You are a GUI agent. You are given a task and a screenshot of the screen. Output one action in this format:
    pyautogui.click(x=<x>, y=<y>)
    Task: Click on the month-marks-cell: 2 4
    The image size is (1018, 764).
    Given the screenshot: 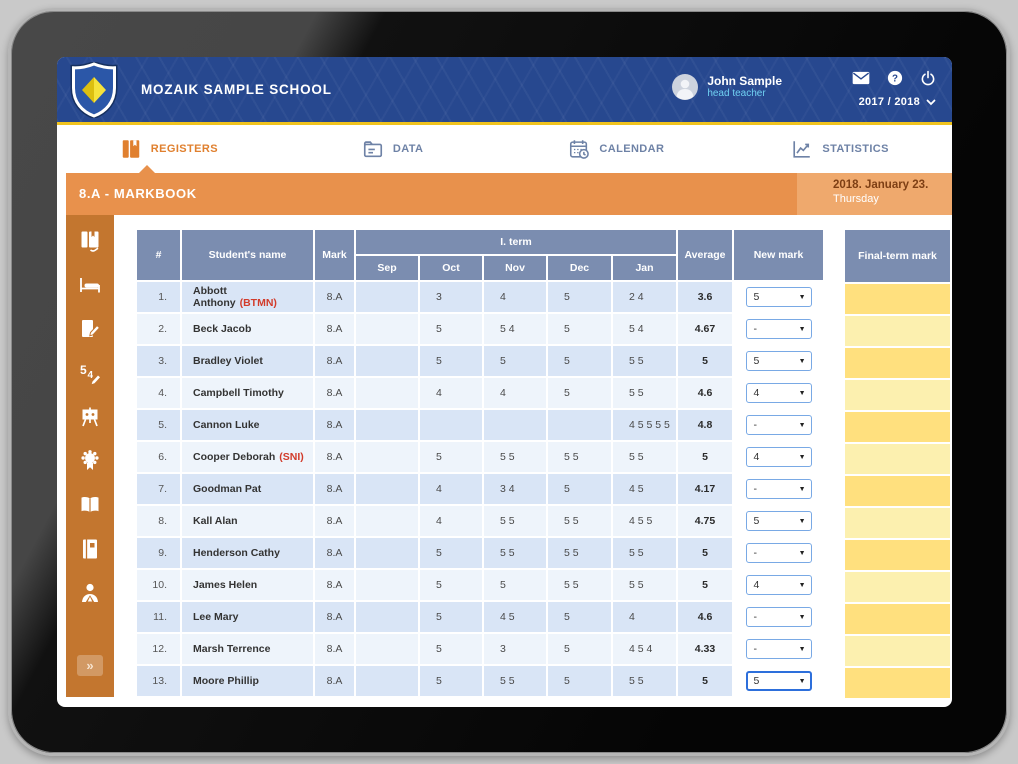 What is the action you would take?
    pyautogui.click(x=644, y=297)
    